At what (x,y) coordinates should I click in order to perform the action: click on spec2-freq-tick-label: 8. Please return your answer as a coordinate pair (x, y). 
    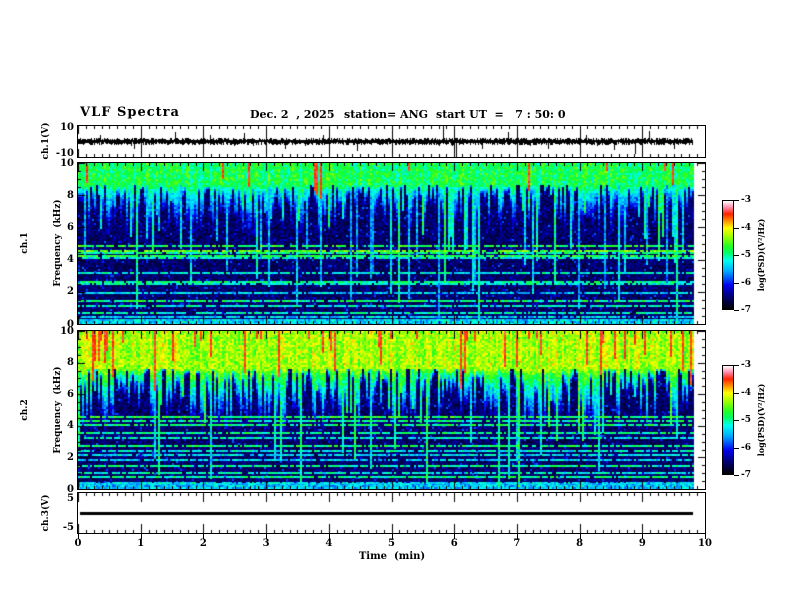
    Looking at the image, I should click on (70, 363).